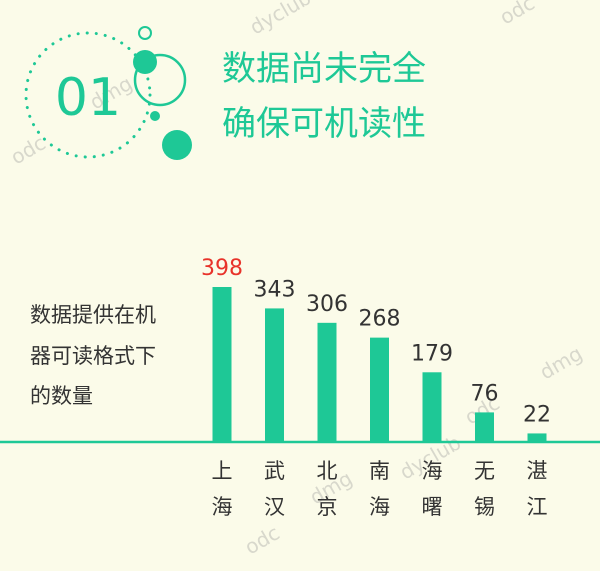 The height and width of the screenshot is (571, 600). Describe the element at coordinates (537, 437) in the screenshot. I see `bar-湛江` at that location.